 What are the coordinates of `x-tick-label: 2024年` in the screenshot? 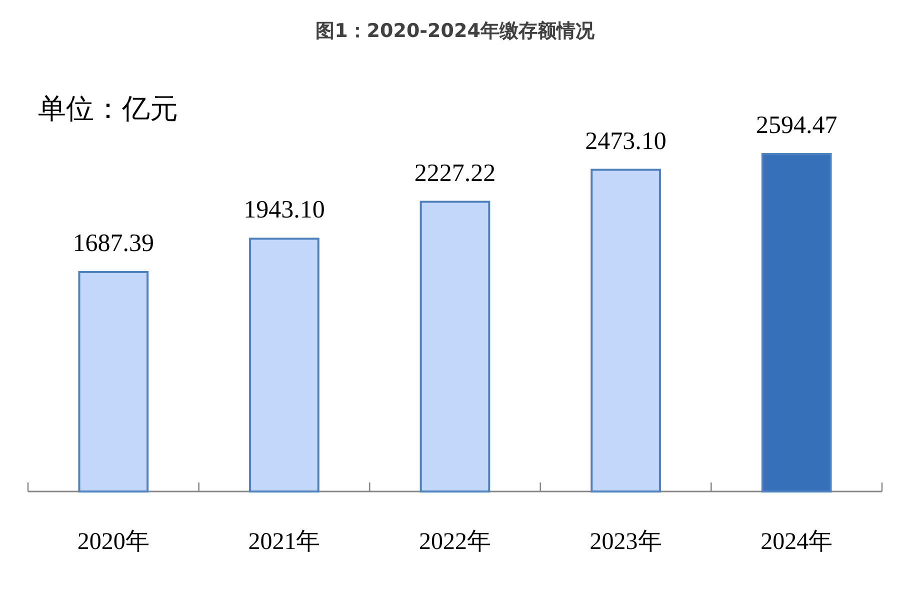 It's located at (796, 542).